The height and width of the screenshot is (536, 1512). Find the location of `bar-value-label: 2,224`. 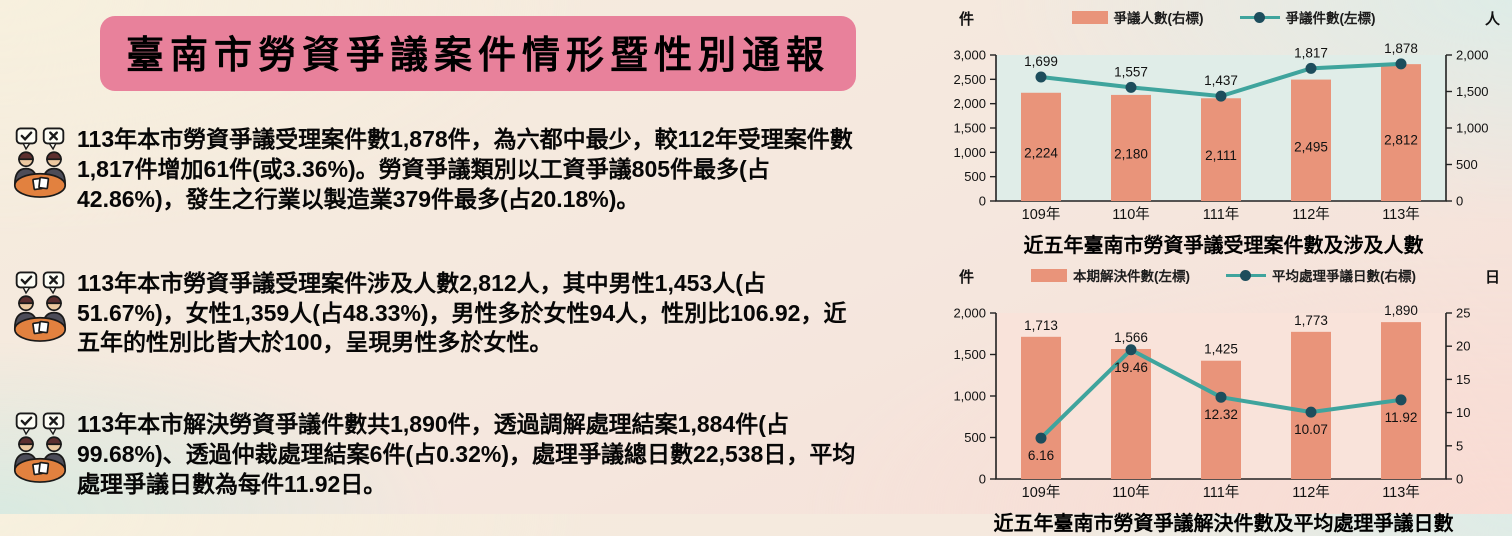

bar-value-label: 2,224 is located at coordinates (1041, 152).